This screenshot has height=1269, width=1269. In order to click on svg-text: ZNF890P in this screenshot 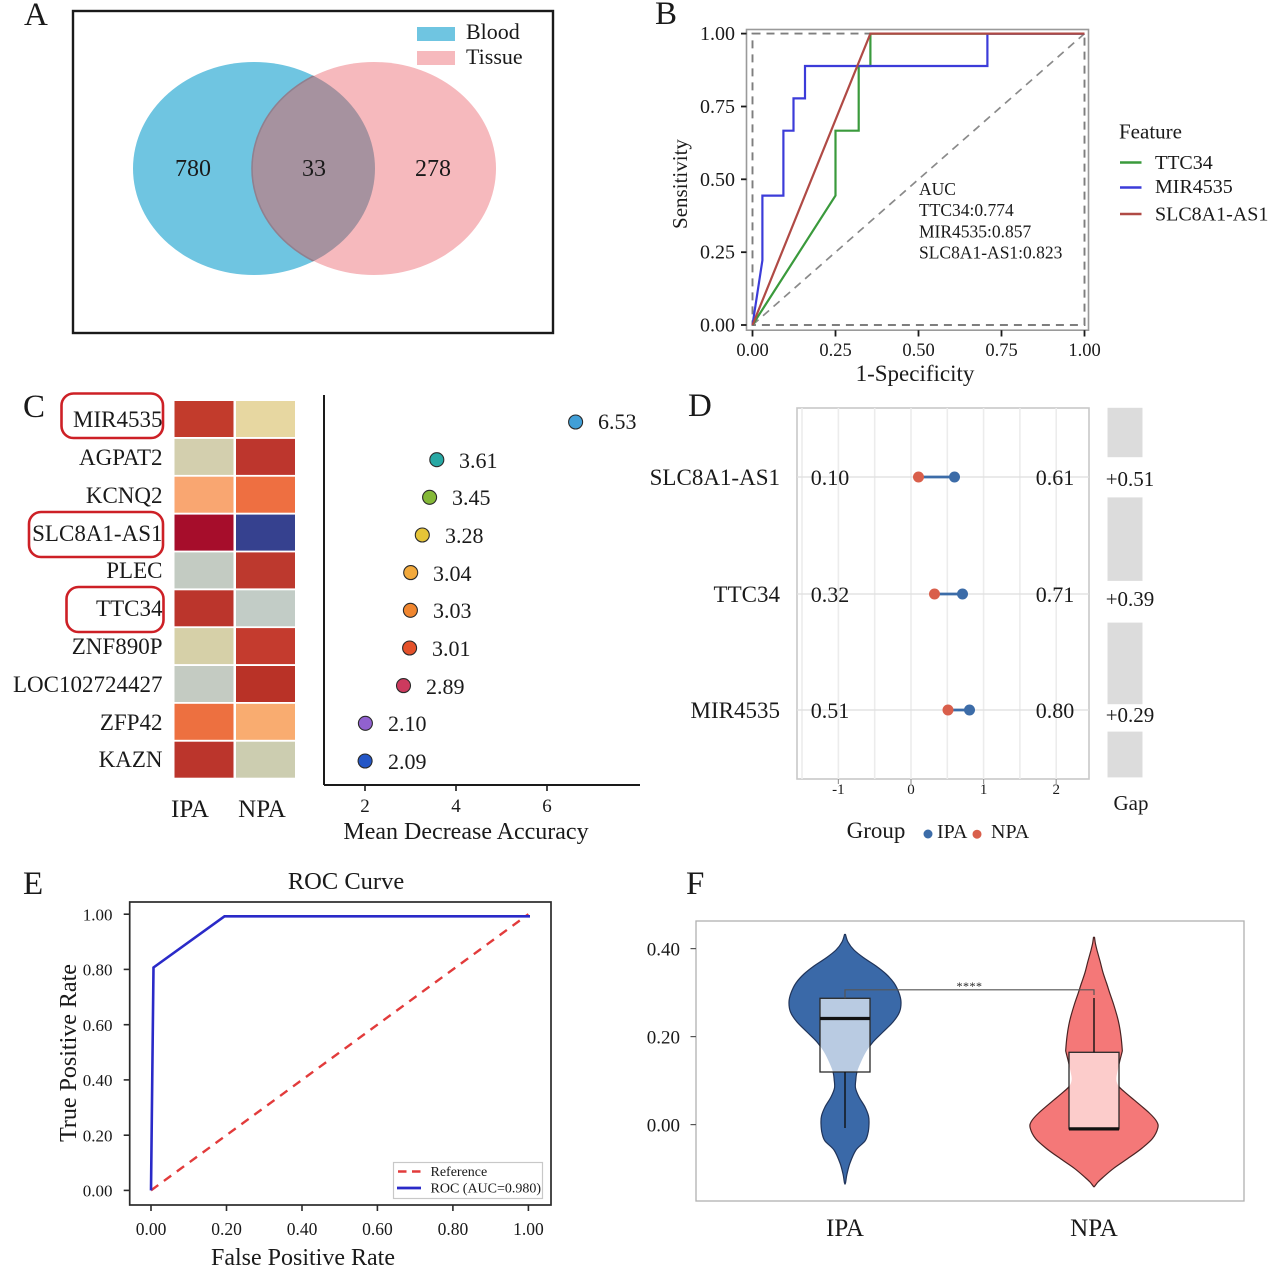, I will do `click(117, 646)`.